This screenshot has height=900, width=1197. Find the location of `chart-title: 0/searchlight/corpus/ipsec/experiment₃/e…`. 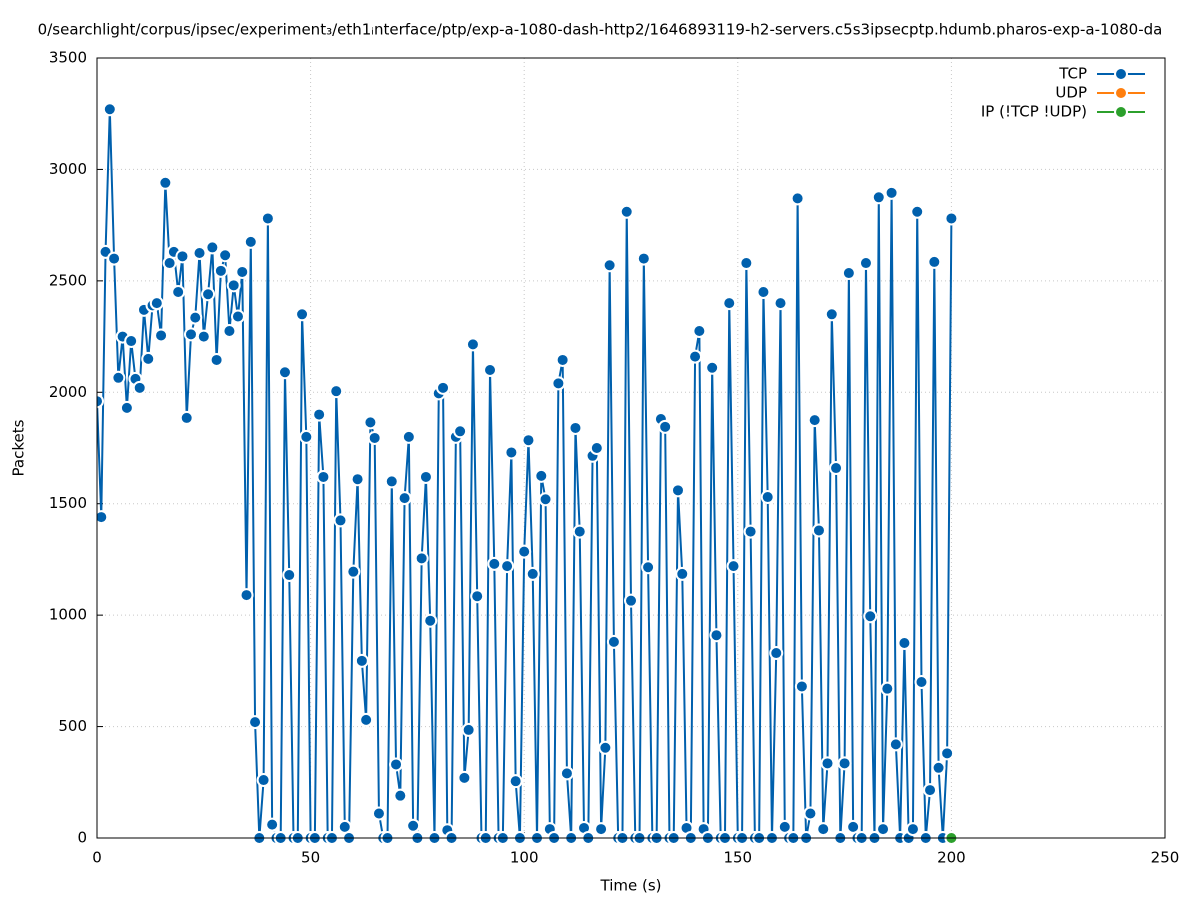

chart-title: 0/searchlight/corpus/ipsec/experiment₃/e… is located at coordinates (600, 30).